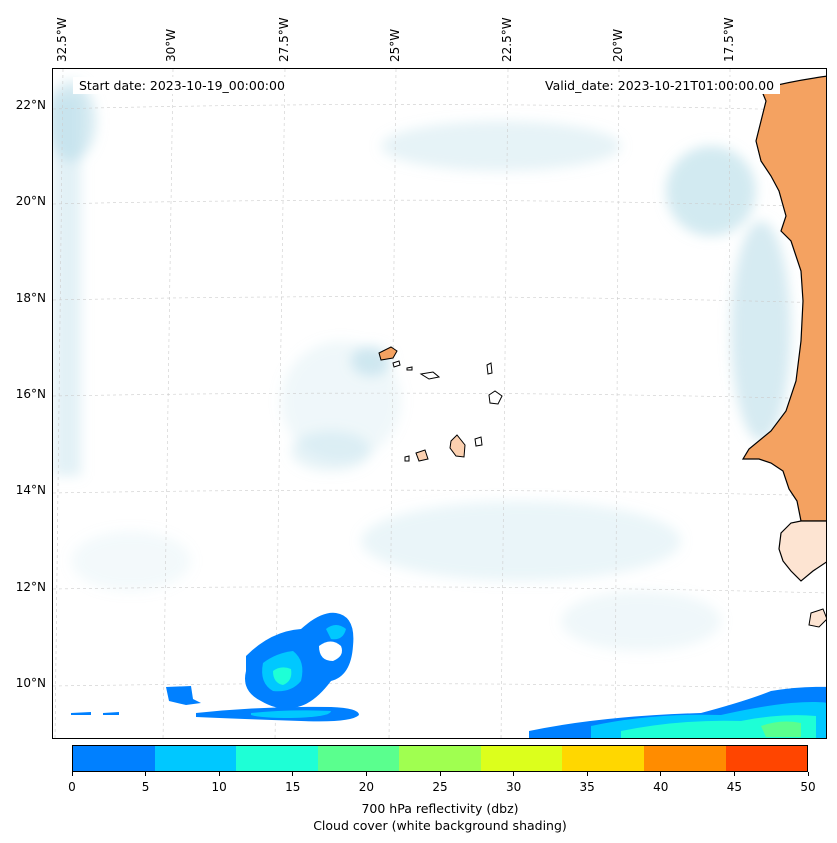 This screenshot has width=837, height=843. Describe the element at coordinates (30, 490) in the screenshot. I see `lat-label: 14°N` at that location.